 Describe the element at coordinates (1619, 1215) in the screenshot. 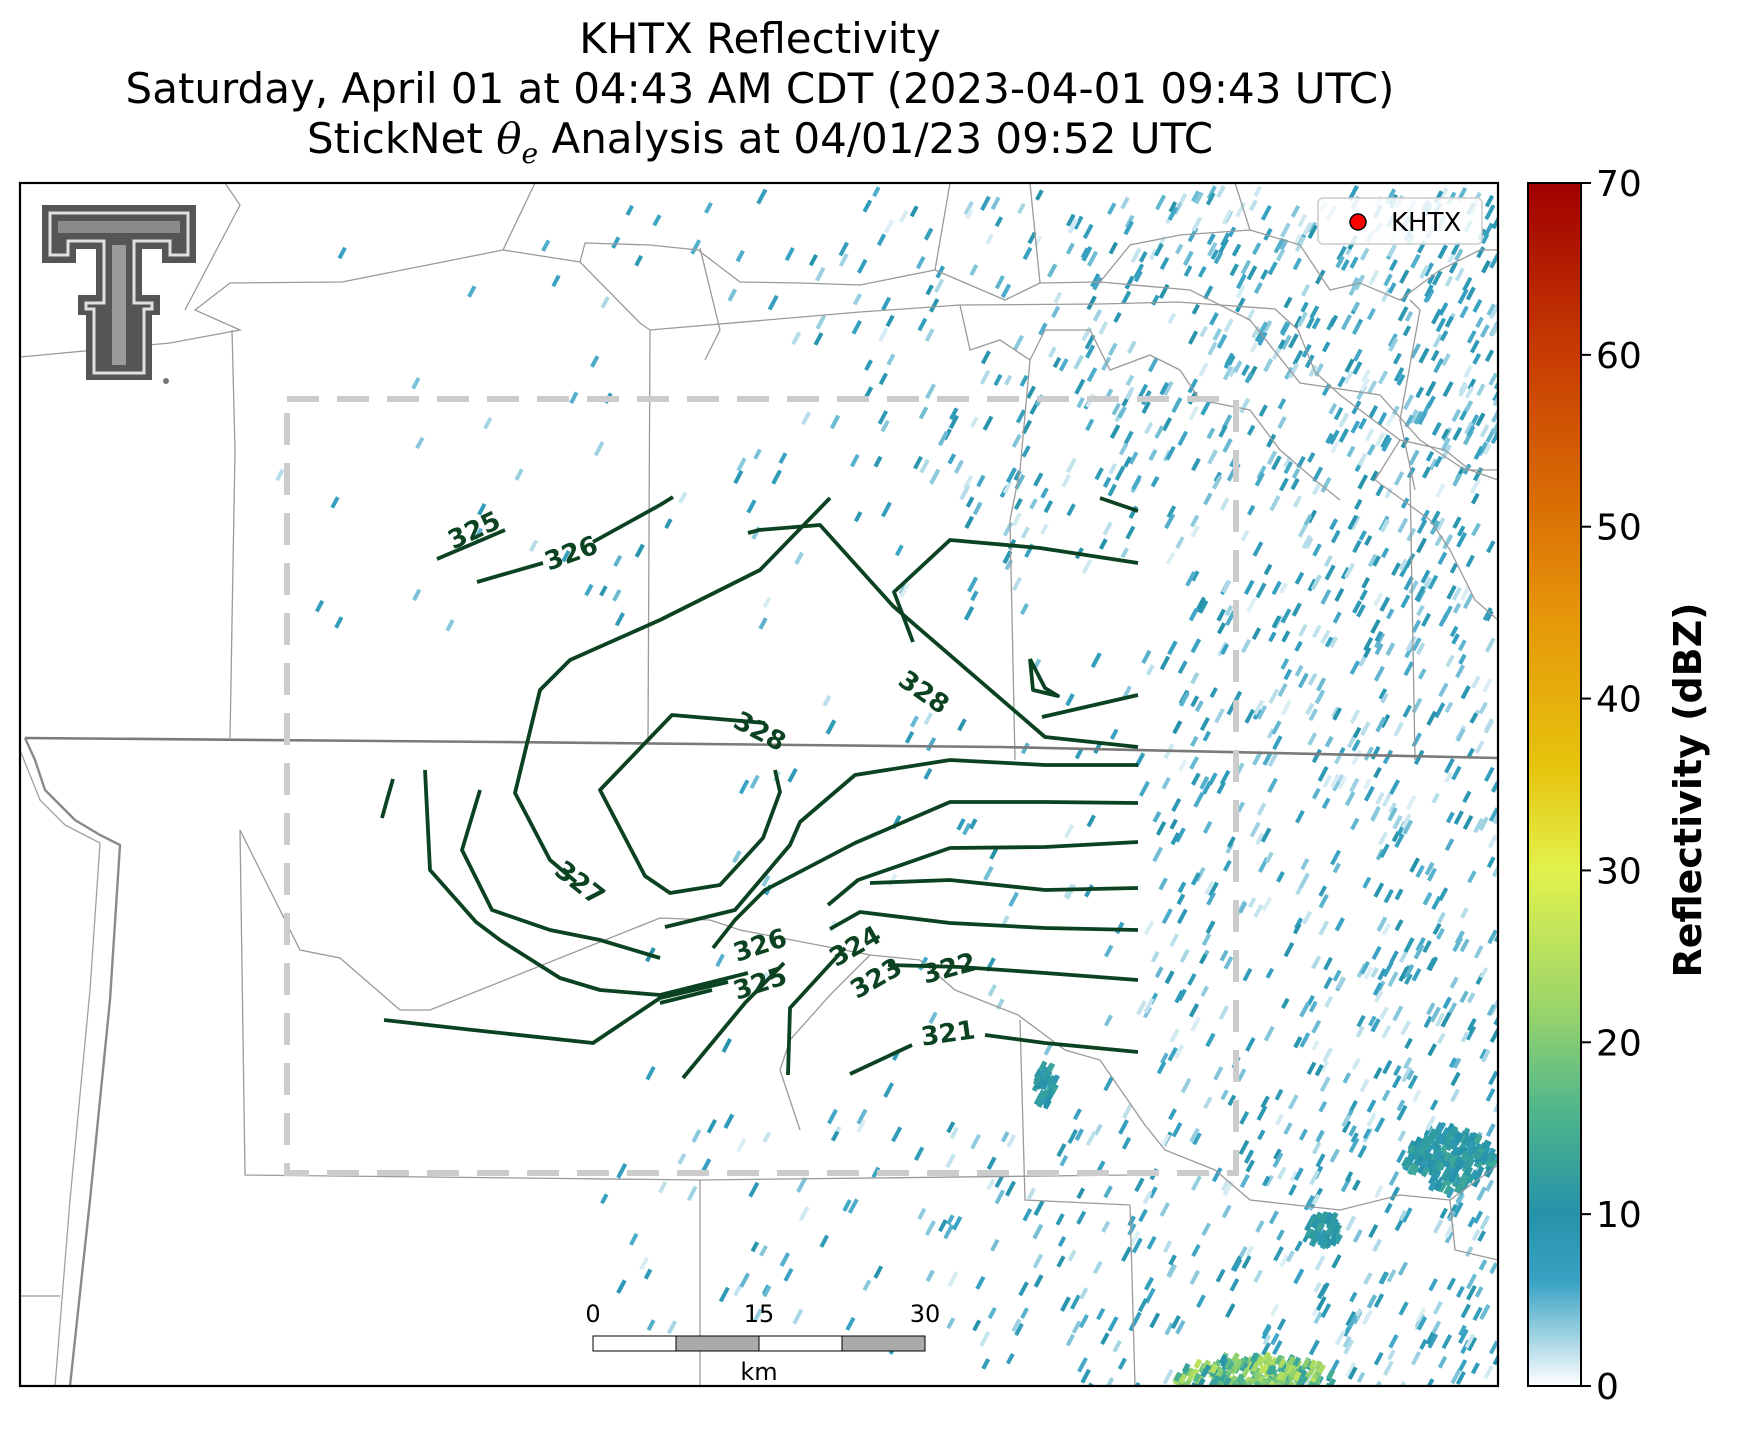

I see `colorbar-tick-label: 10` at that location.